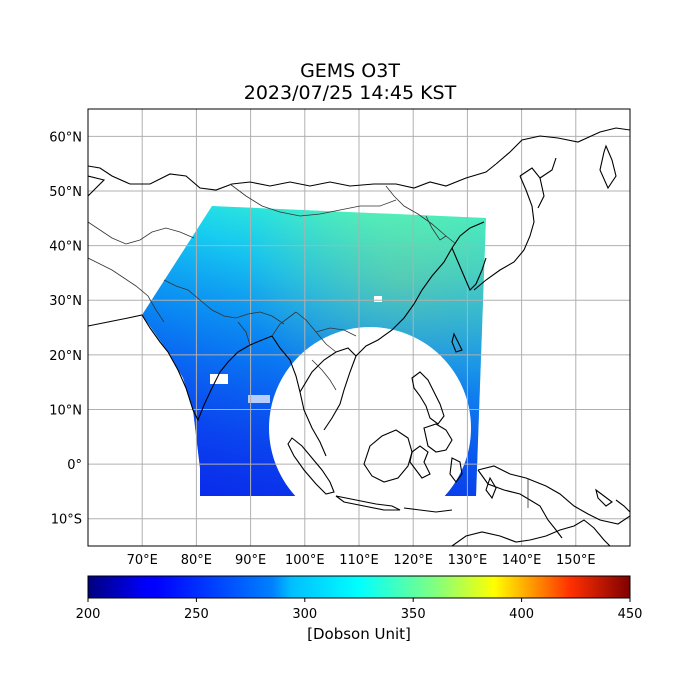 The width and height of the screenshot is (700, 700). Describe the element at coordinates (350, 71) in the screenshot. I see `map-title: GEMS O3T` at that location.